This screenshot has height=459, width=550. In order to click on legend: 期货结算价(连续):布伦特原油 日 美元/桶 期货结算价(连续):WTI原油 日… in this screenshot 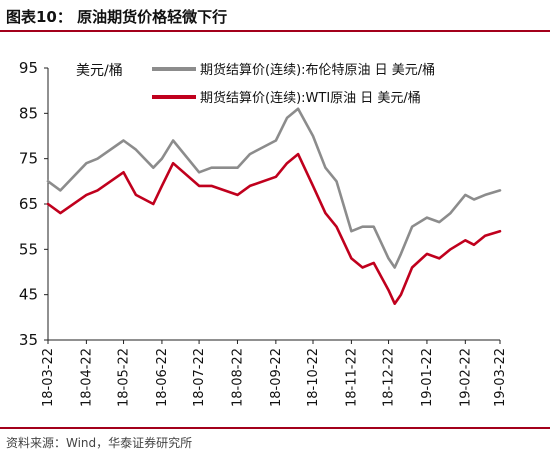, I will do `click(293, 84)`.